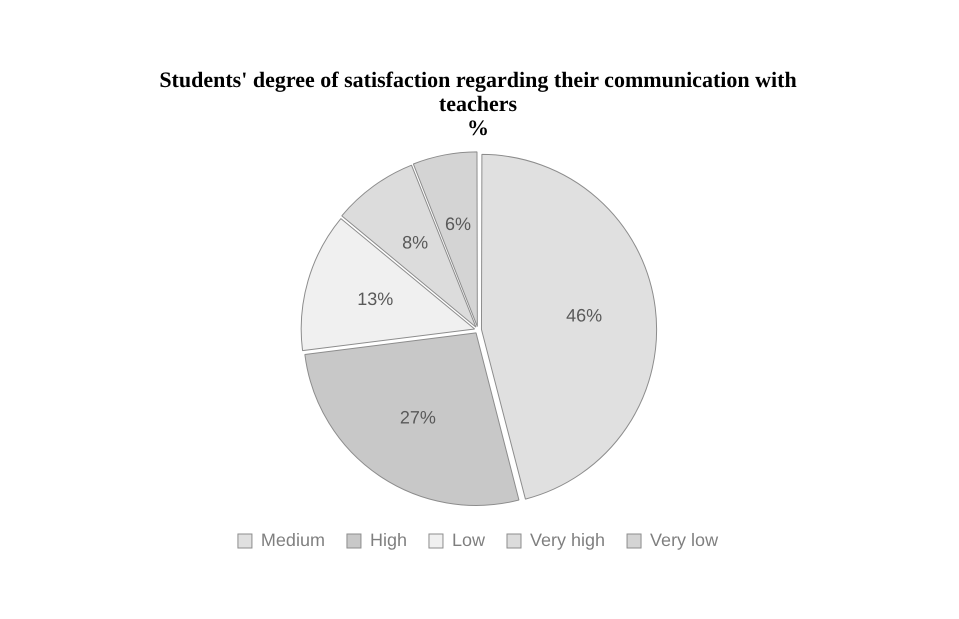 The image size is (959, 619). Describe the element at coordinates (415, 242) in the screenshot. I see `data-label: 8%` at that location.